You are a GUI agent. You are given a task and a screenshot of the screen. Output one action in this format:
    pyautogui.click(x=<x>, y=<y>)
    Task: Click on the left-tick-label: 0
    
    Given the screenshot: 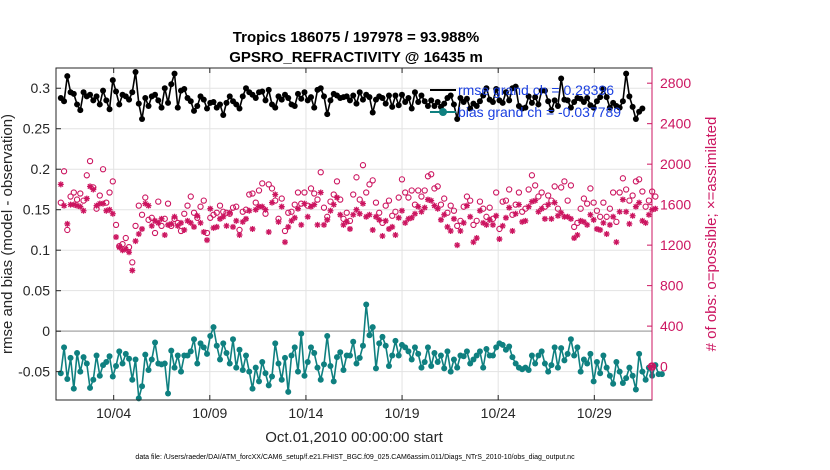 What is the action you would take?
    pyautogui.click(x=46, y=331)
    